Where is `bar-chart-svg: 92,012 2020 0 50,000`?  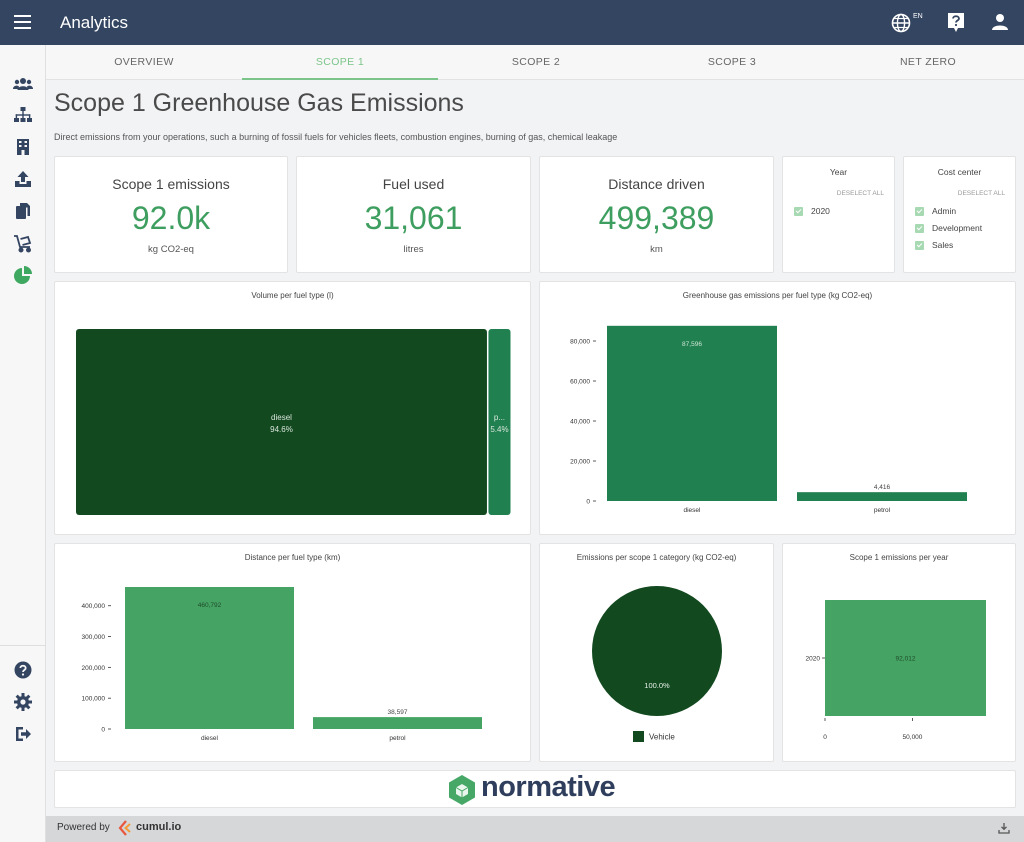 bar-chart-svg: 92,012 2020 0 50,000 is located at coordinates (896, 670).